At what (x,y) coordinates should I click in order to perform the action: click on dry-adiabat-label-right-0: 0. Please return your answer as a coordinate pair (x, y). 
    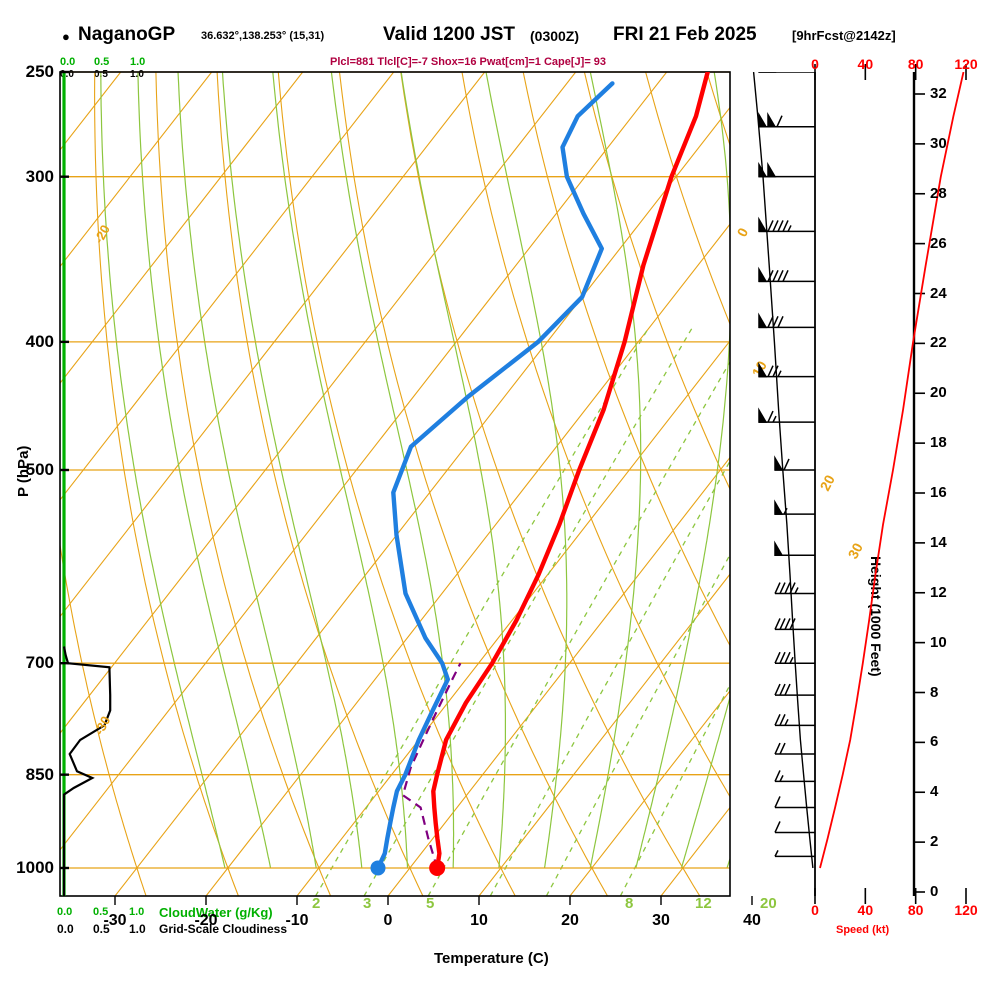
    Looking at the image, I should click on (743, 232).